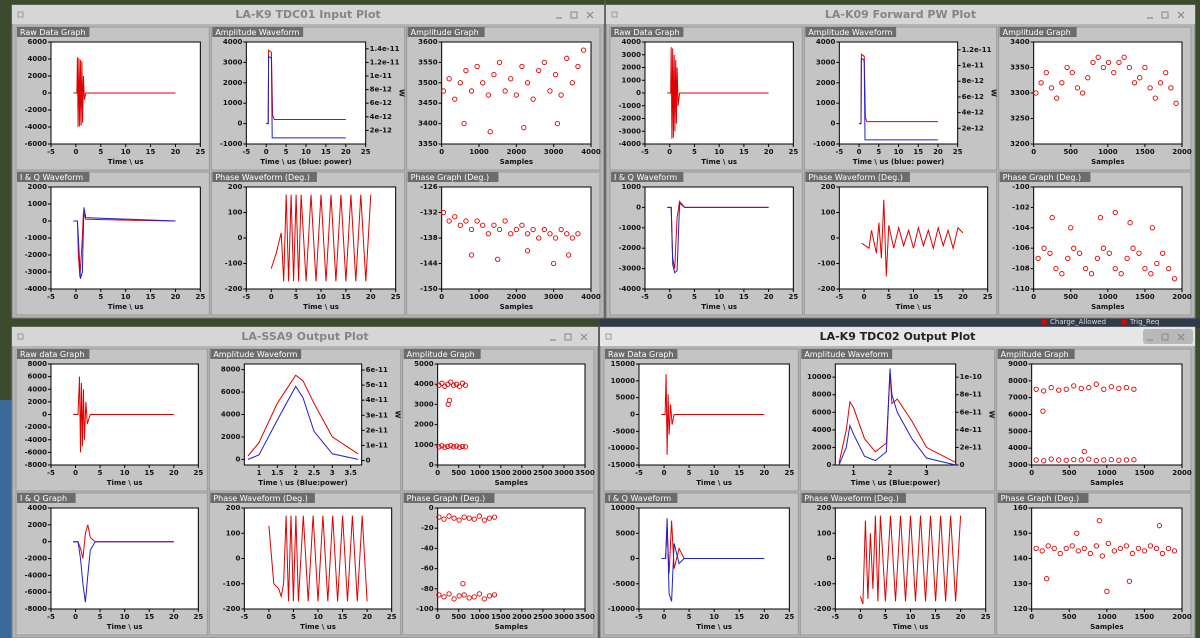 The height and width of the screenshot is (638, 1200). I want to click on x-axis-label: Time \ us, so click(126, 162).